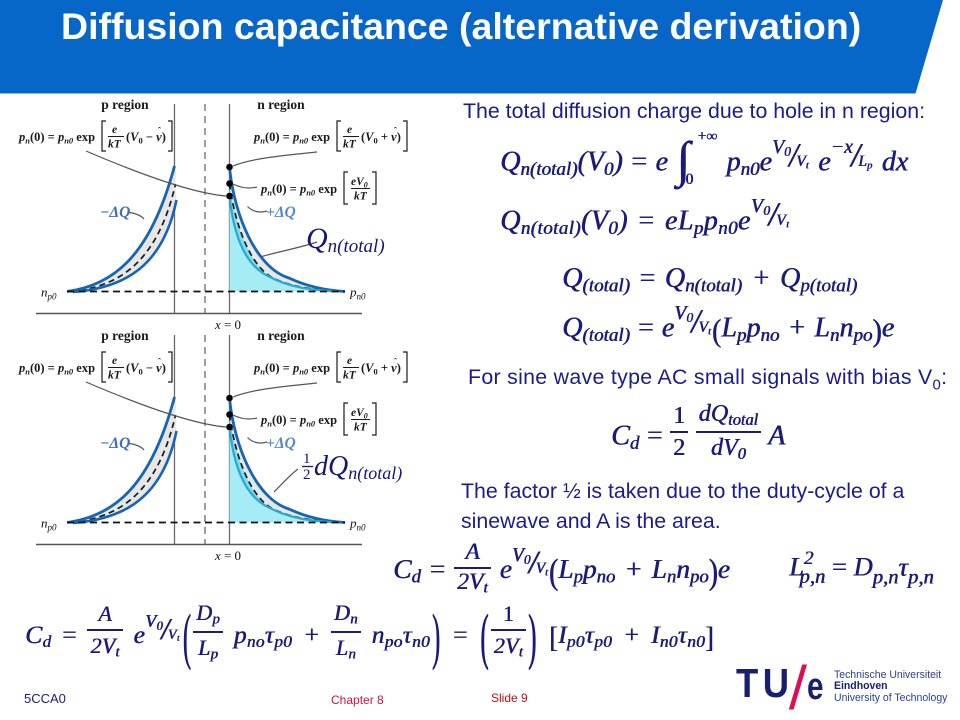 The height and width of the screenshot is (720, 960). I want to click on svg-text: Qn(total), so click(345, 239).